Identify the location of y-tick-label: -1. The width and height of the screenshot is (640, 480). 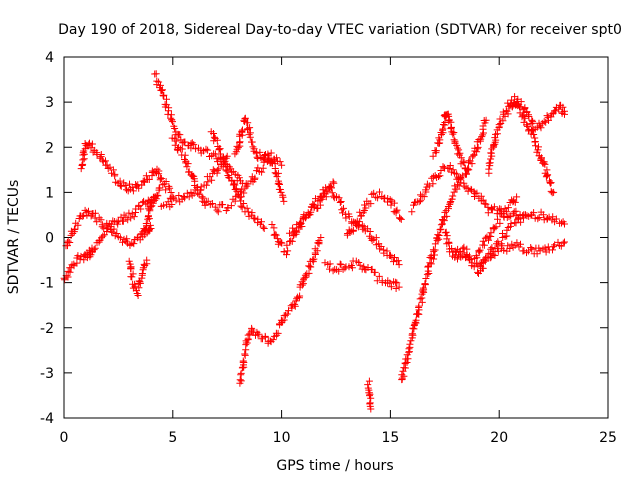
(47, 284).